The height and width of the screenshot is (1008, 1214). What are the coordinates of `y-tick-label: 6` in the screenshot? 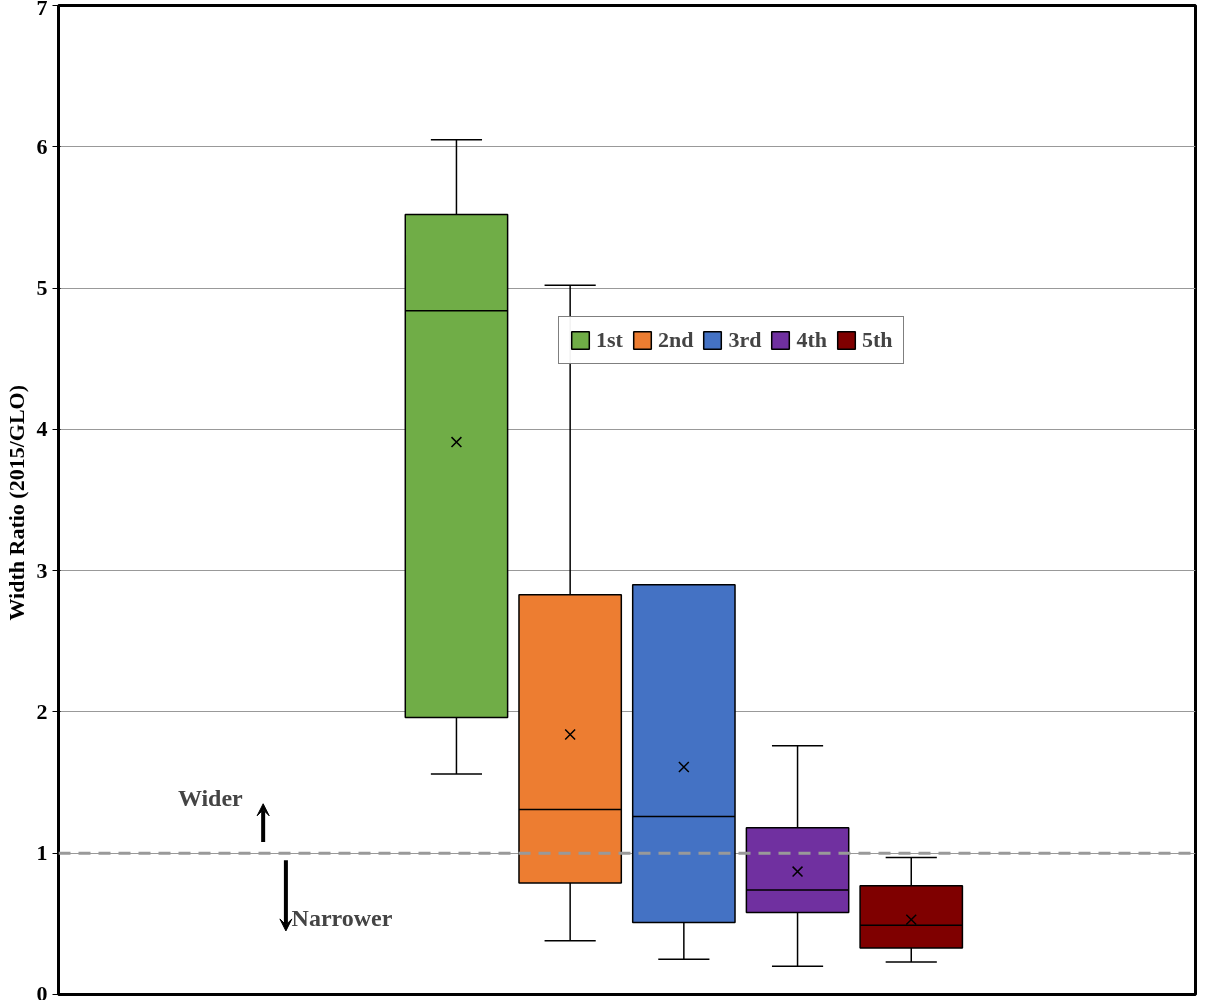 It's located at (42, 146).